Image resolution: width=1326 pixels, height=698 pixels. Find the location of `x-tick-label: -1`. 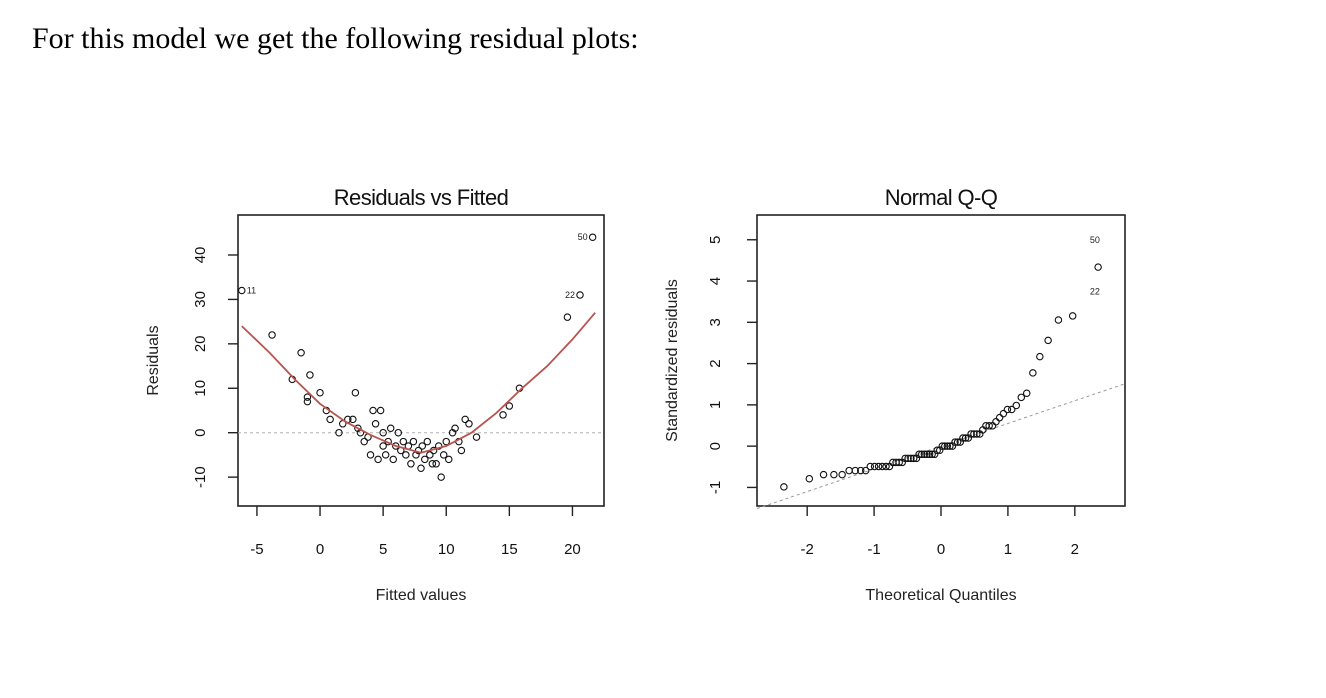

x-tick-label: -1 is located at coordinates (873, 549).